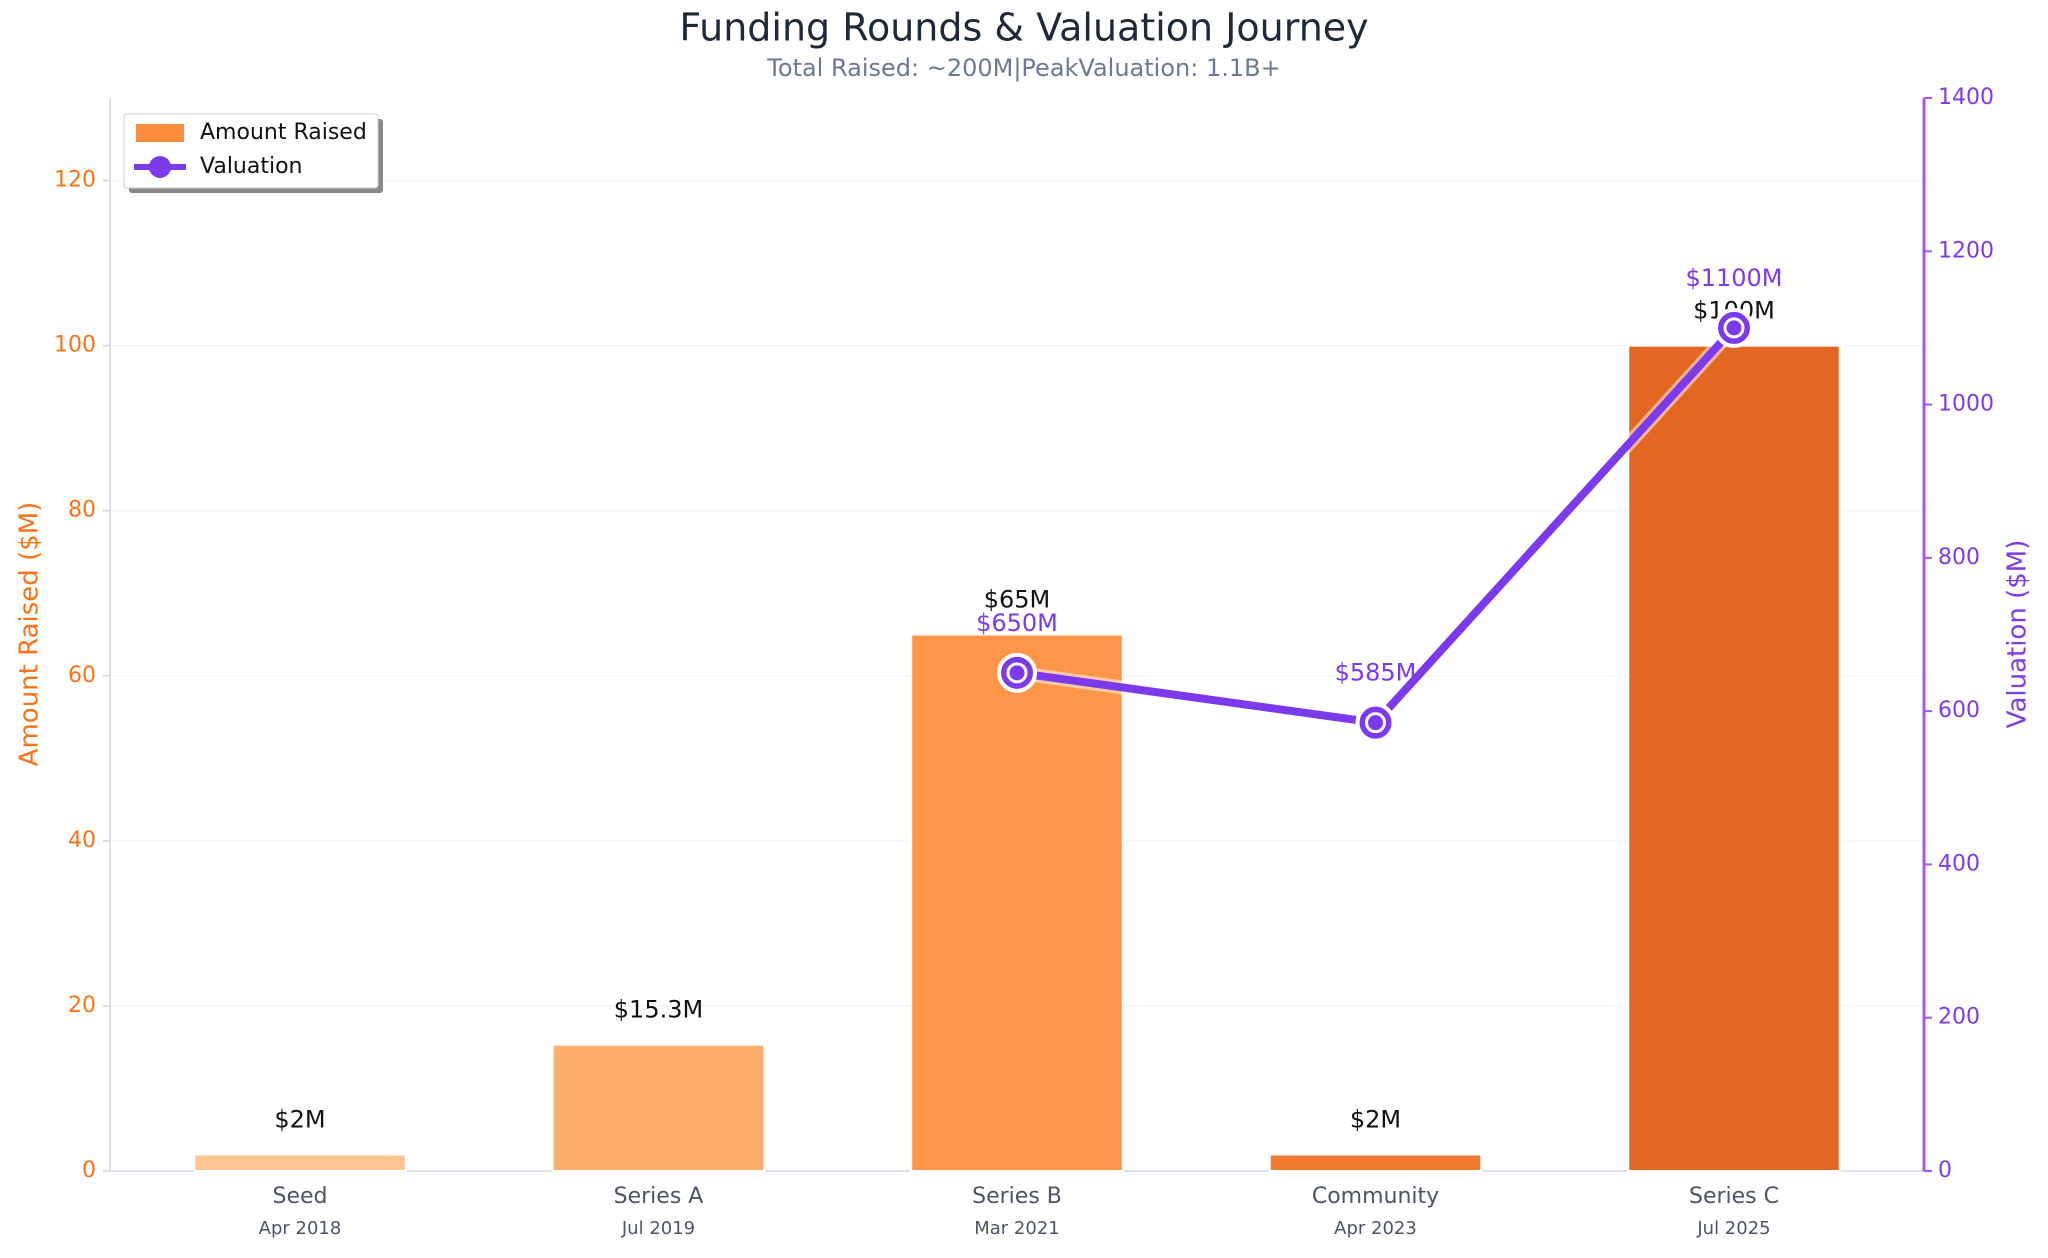 The height and width of the screenshot is (1258, 2048). What do you see at coordinates (30, 634) in the screenshot?
I see `y-axis-label: Amount Raised ($M)` at bounding box center [30, 634].